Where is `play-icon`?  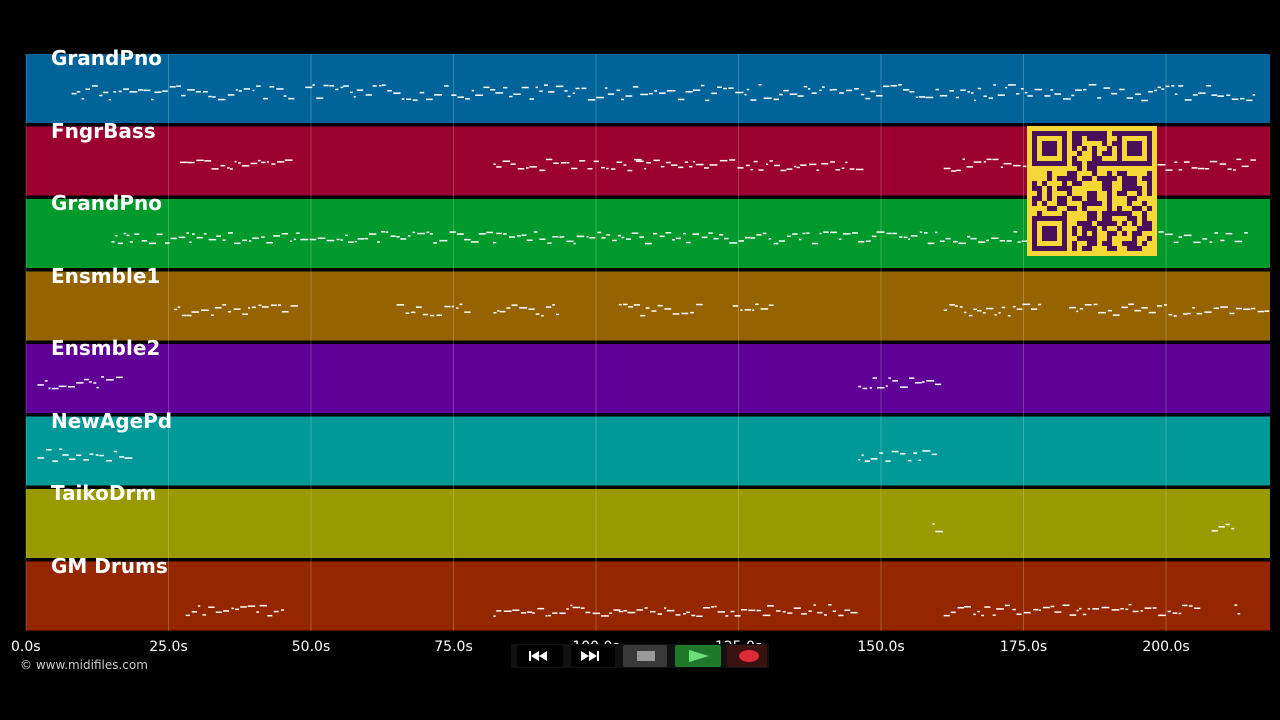
play-icon is located at coordinates (699, 656).